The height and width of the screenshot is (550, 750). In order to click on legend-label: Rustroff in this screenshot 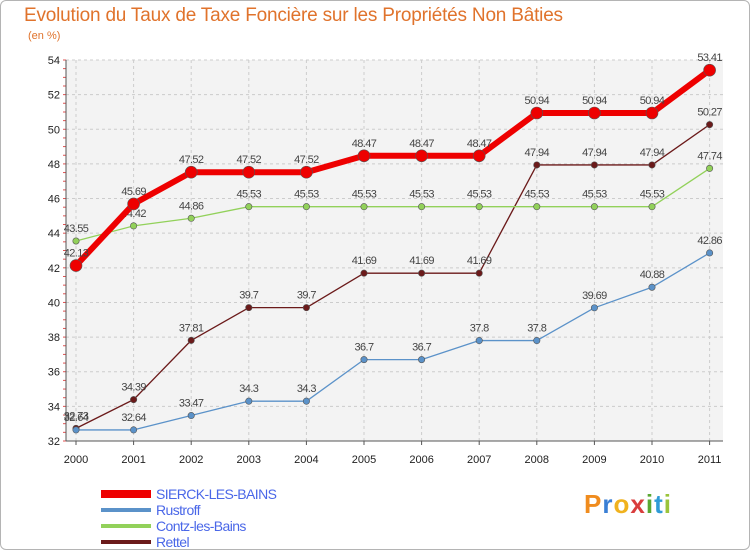, I will do `click(178, 510)`.